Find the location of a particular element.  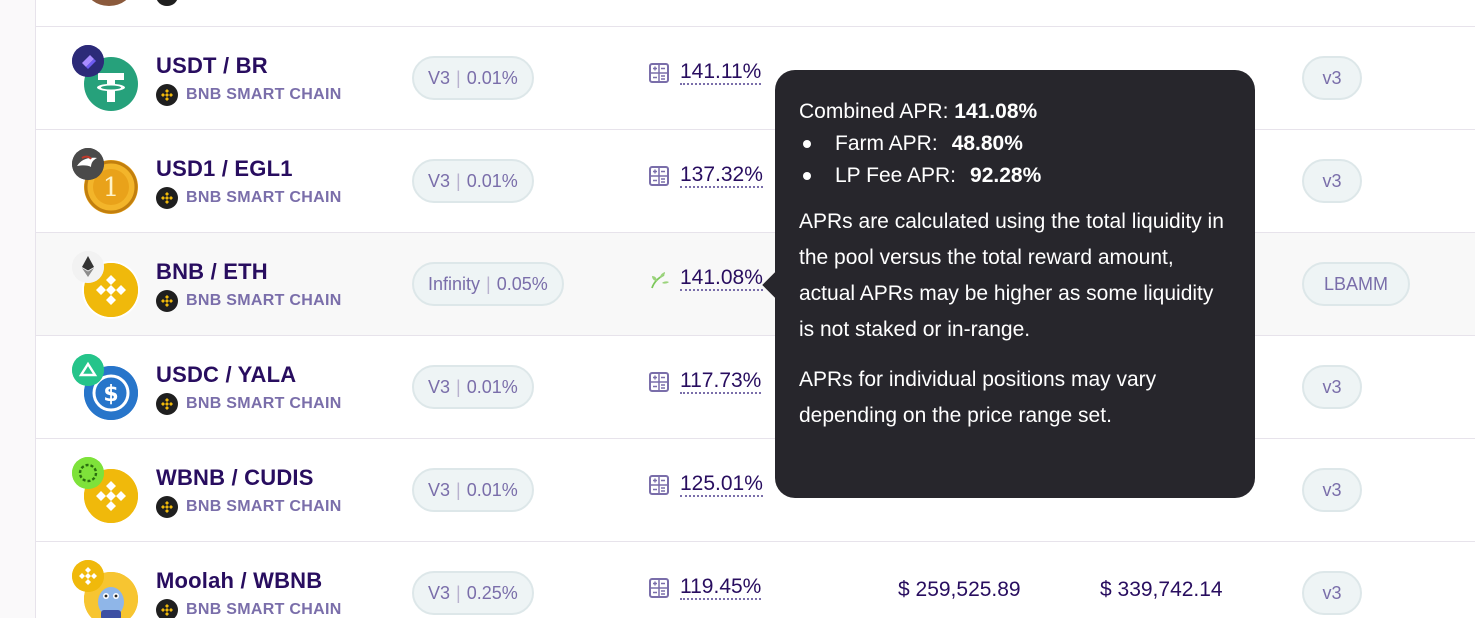

combined-apr-label: Combined APR: is located at coordinates (874, 111).